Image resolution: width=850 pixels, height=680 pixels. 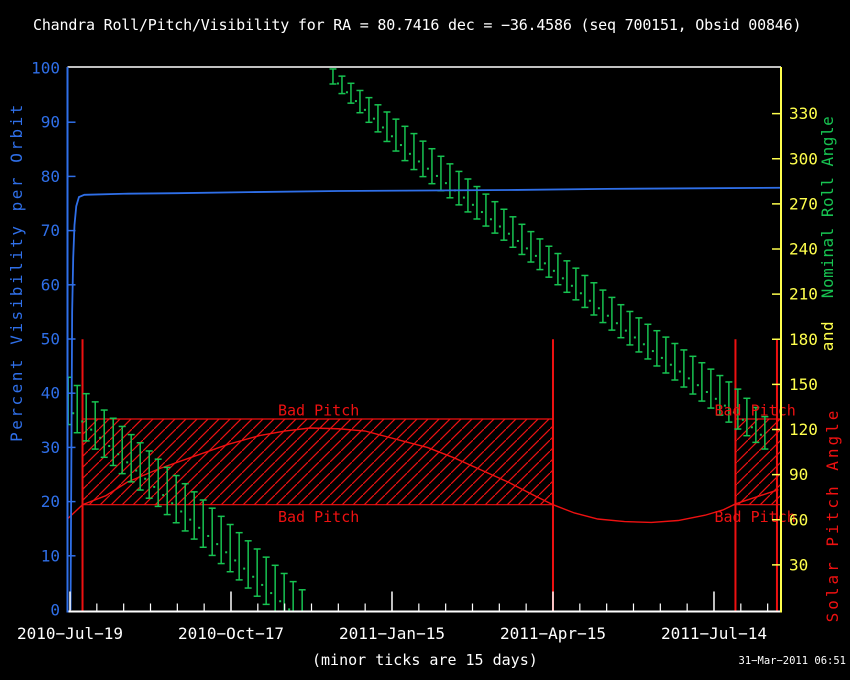 What do you see at coordinates (553, 633) in the screenshot?
I see `x-axis-date-label: 2011−Apr−15` at bounding box center [553, 633].